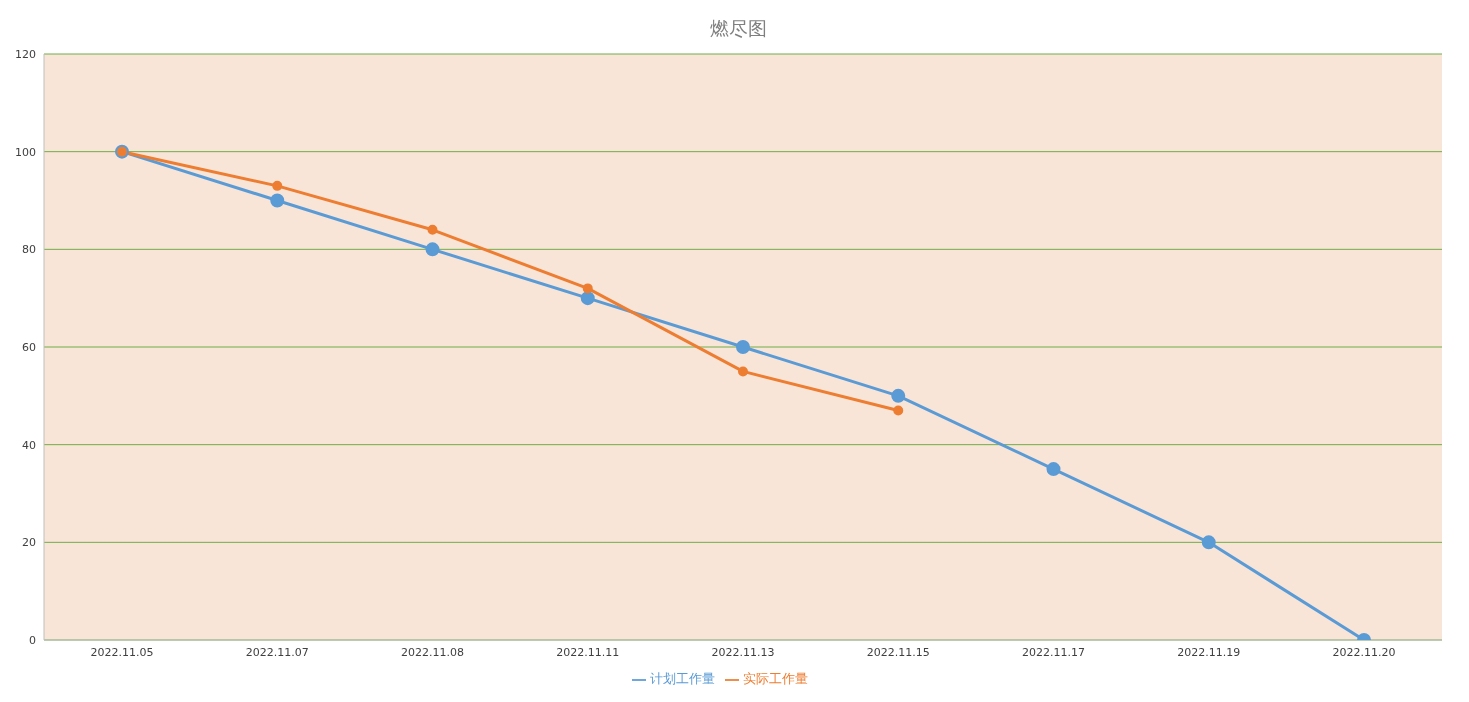  I want to click on y-tick-label: 40, so click(29, 445).